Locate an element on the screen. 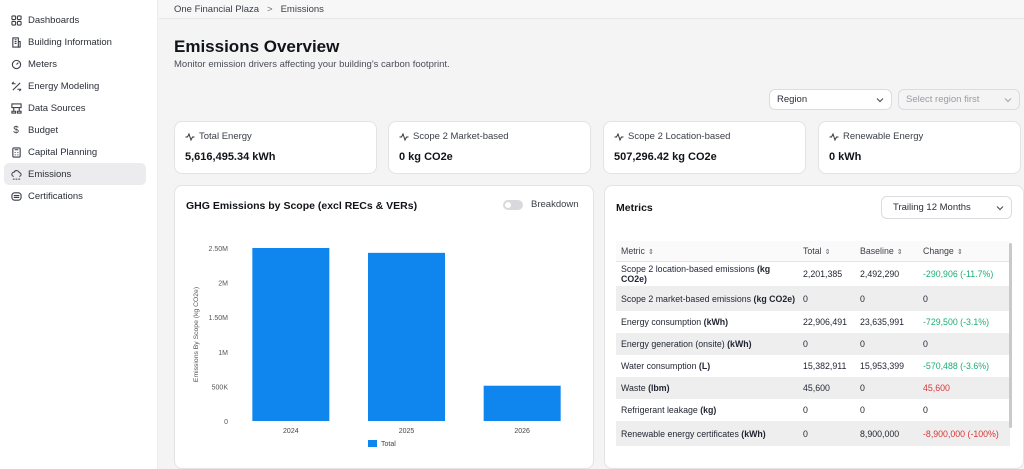 The height and width of the screenshot is (469, 1024). cell-change: -570,488 (-3.6%) is located at coordinates (964, 366).